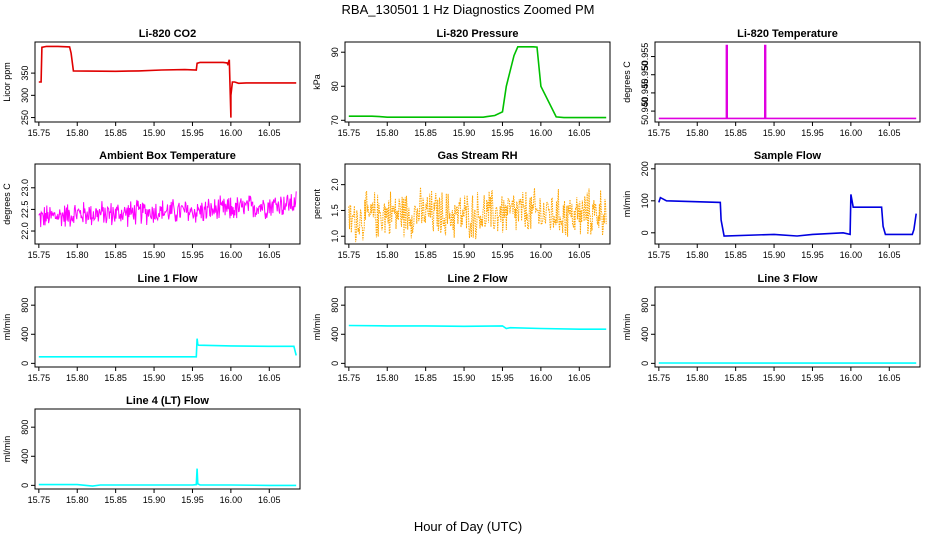 The width and height of the screenshot is (936, 540). I want to click on panel-title: Line 1 Flow, so click(168, 279).